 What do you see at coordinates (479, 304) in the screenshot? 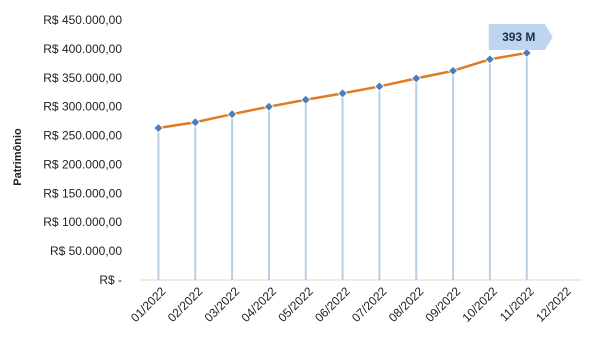
I see `x-tick-label: 10/2022` at bounding box center [479, 304].